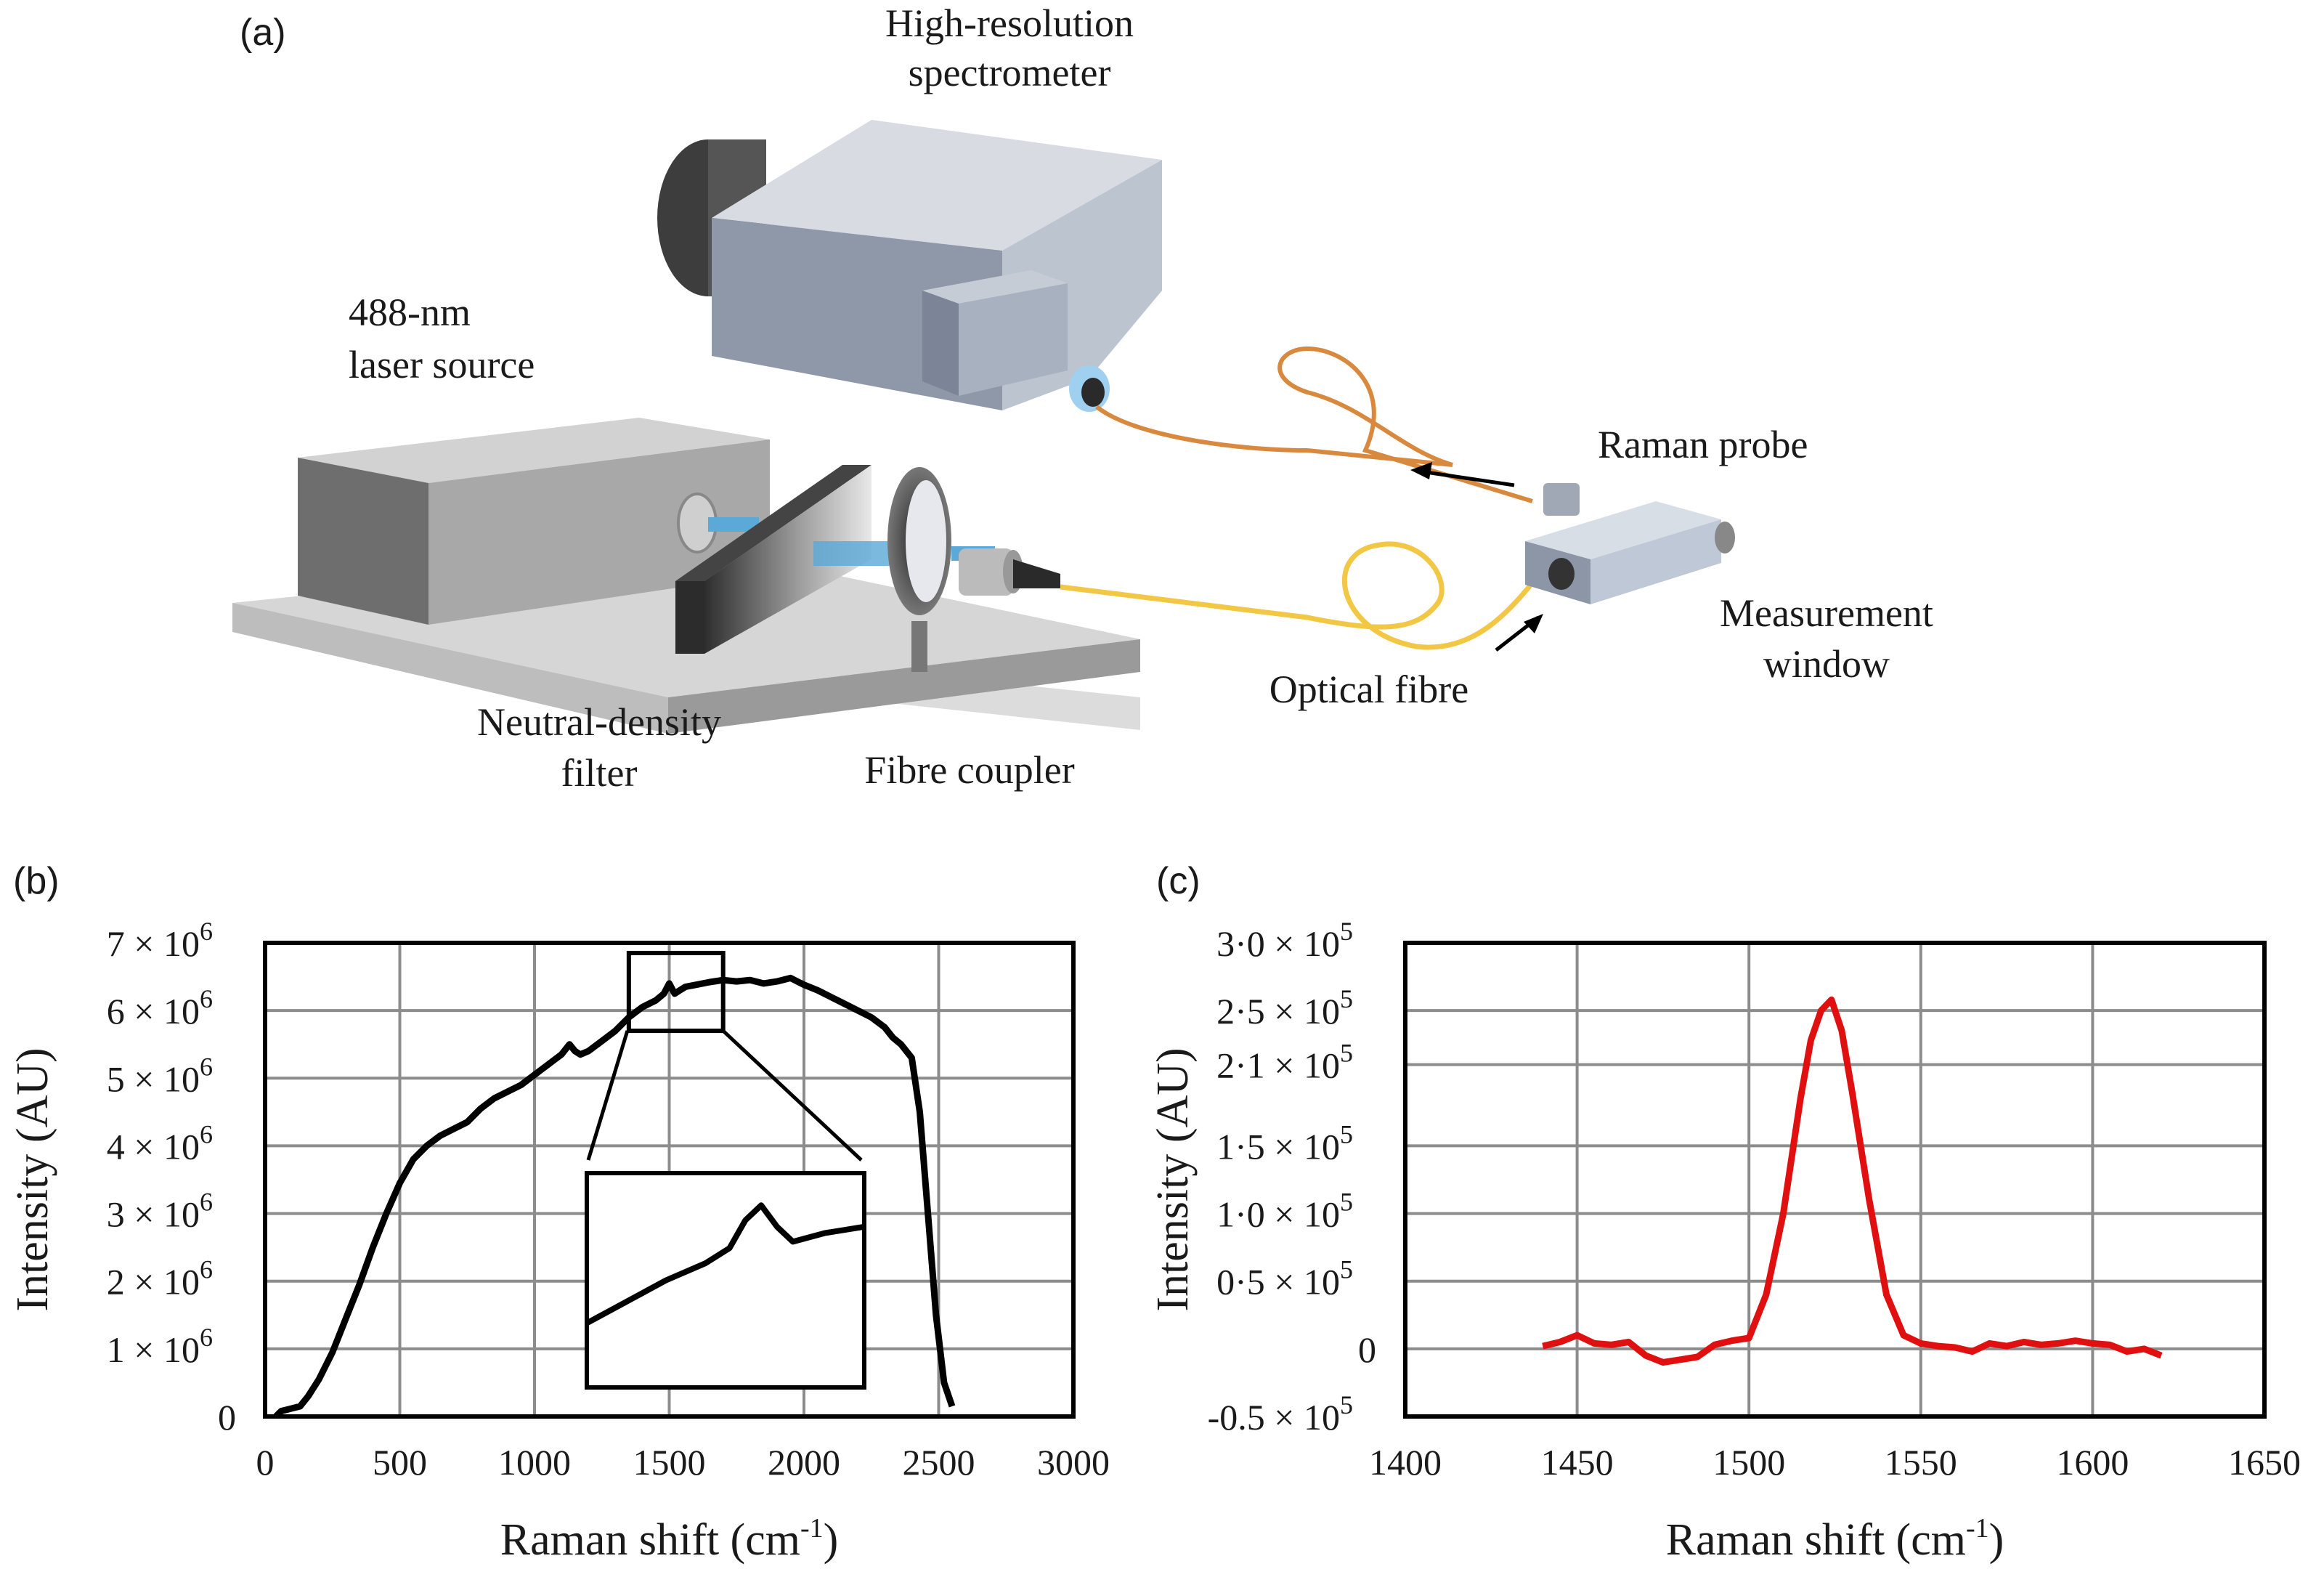  I want to click on chart-b-x-ticks: 0 500 1000 1500 2000 2500 3000, so click(683, 1462).